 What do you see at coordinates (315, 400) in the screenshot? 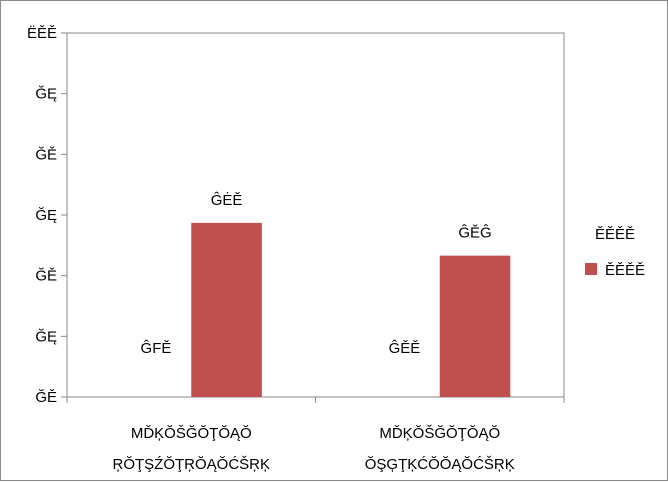
I see `x-axis-ticks` at bounding box center [315, 400].